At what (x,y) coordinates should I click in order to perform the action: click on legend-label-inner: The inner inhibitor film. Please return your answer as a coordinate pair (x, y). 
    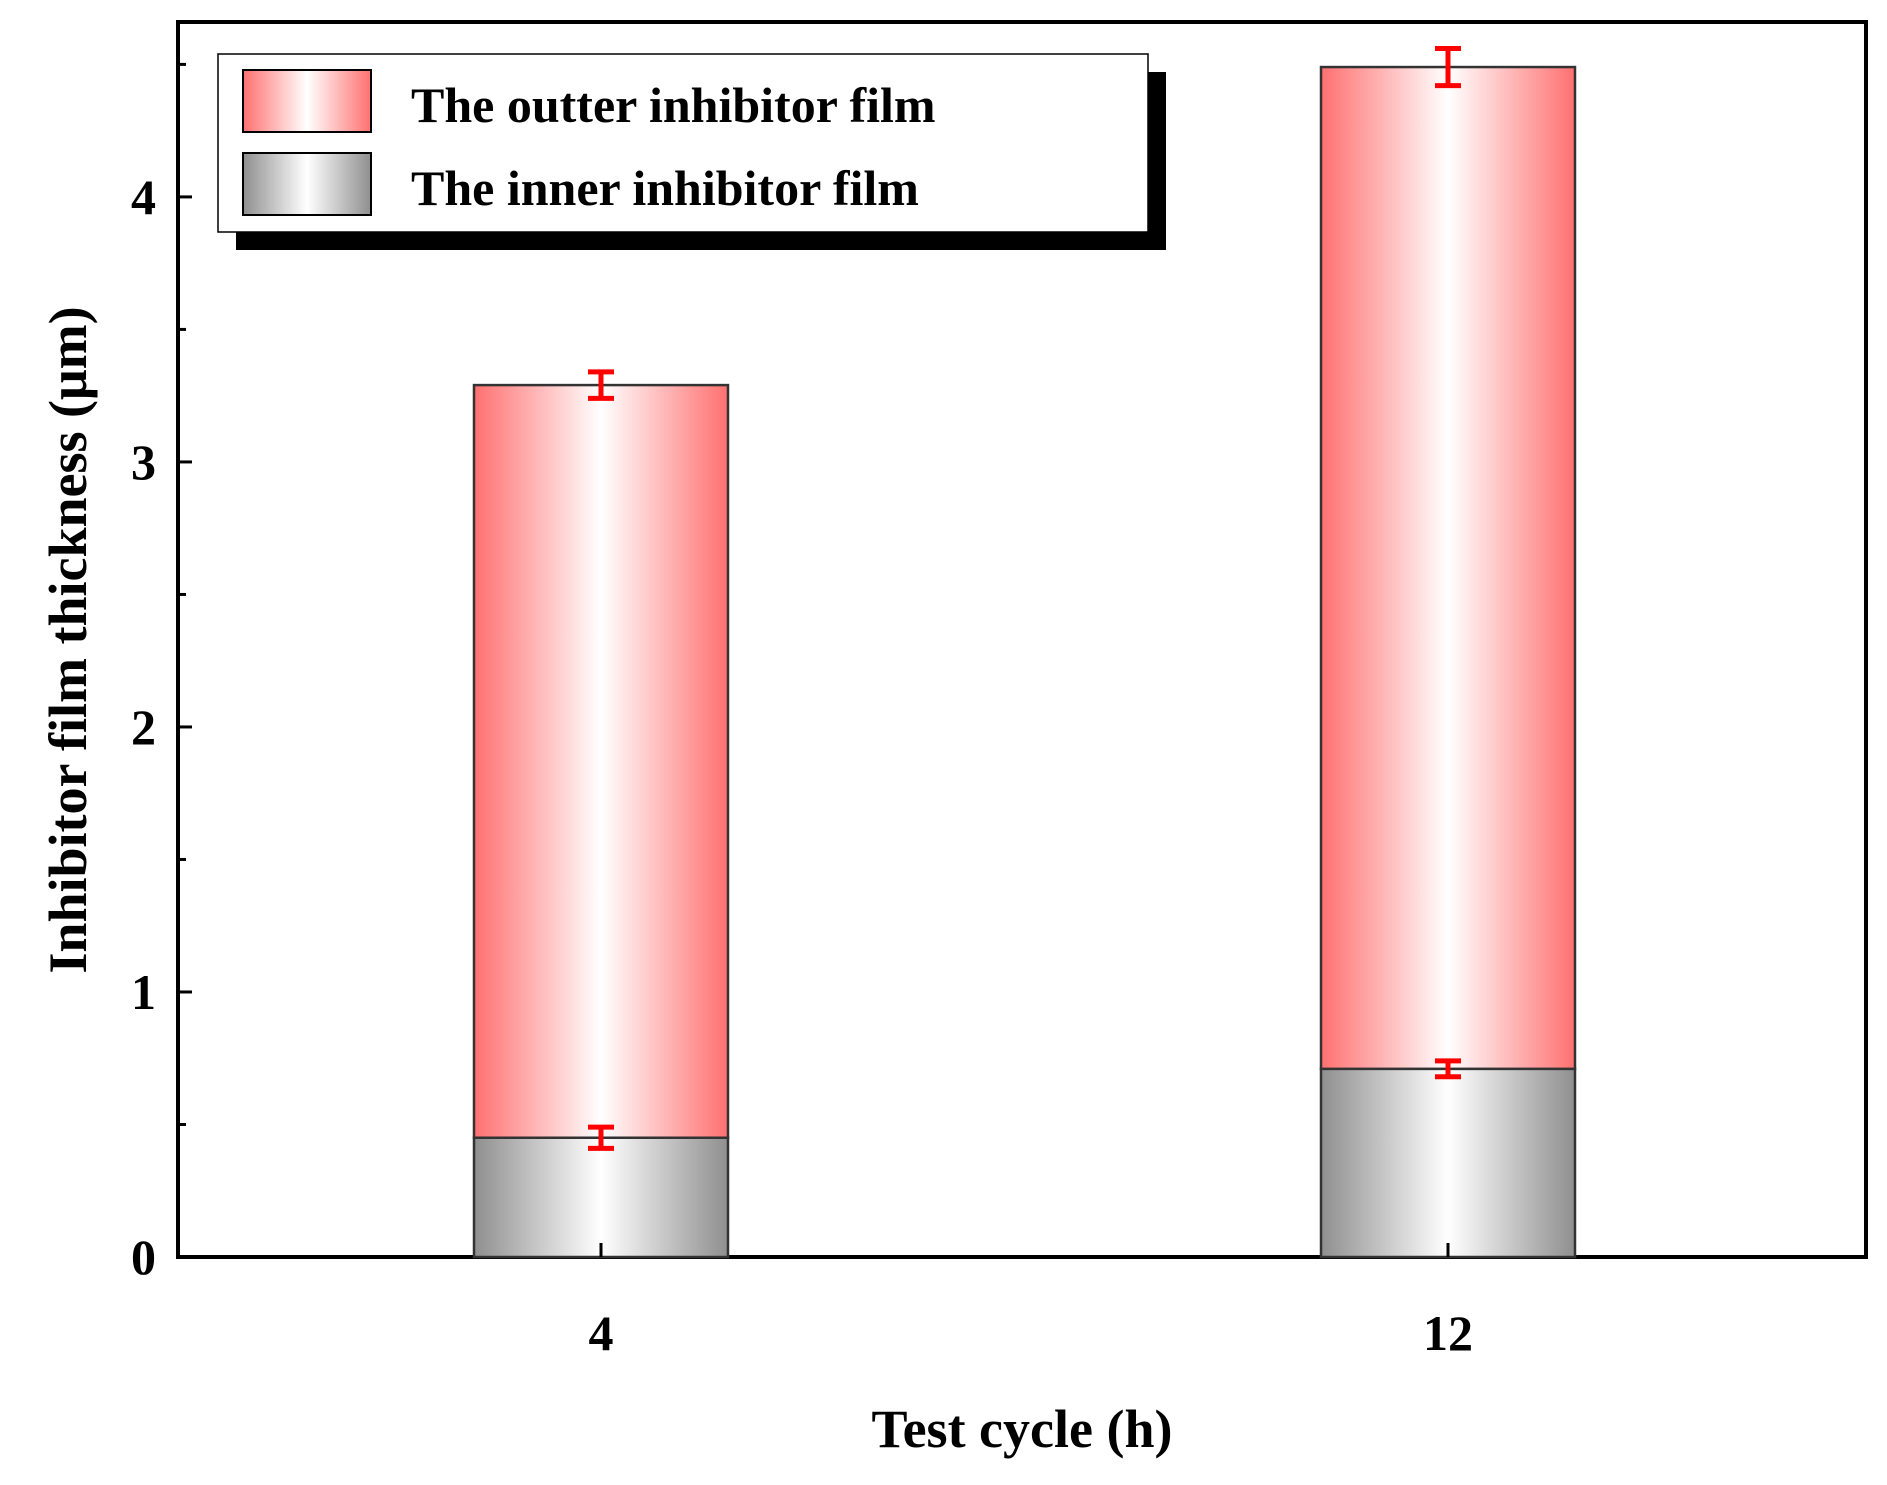
    Looking at the image, I should click on (665, 188).